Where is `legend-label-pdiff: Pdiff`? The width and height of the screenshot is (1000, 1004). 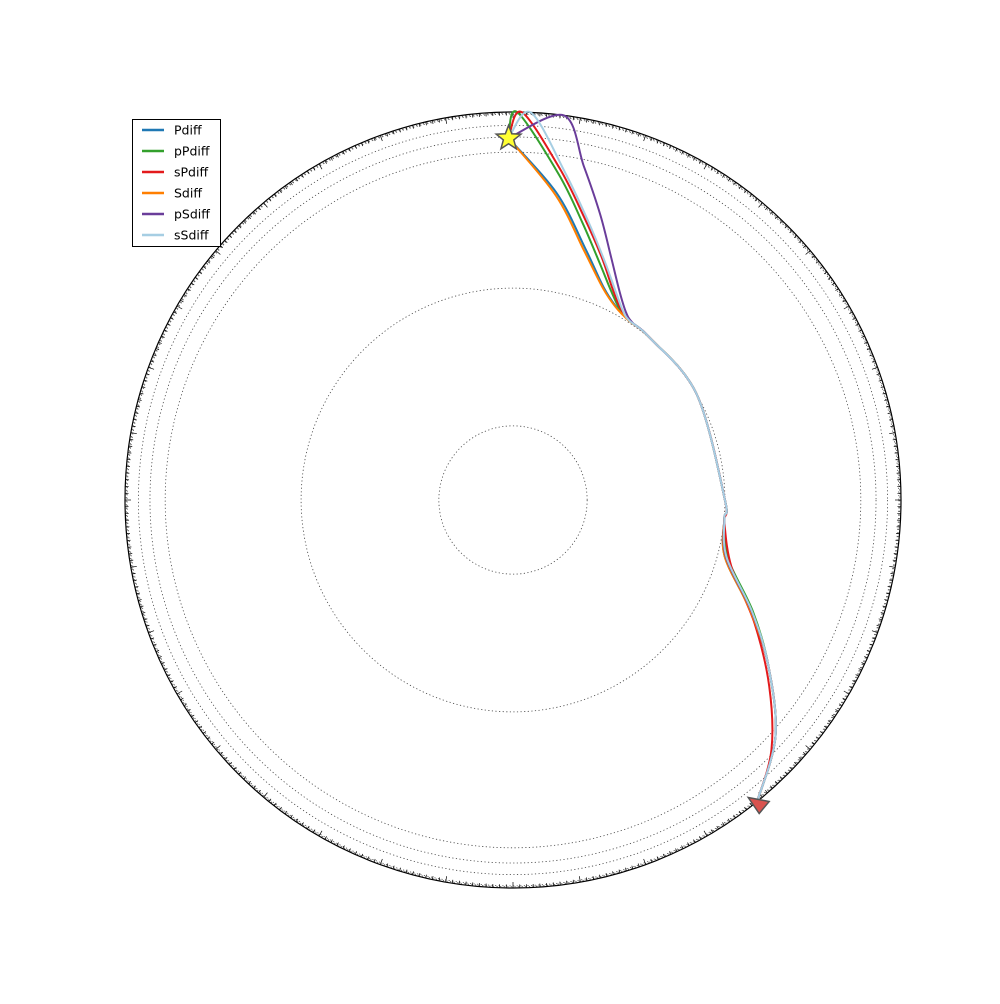 legend-label-pdiff: Pdiff is located at coordinates (188, 130).